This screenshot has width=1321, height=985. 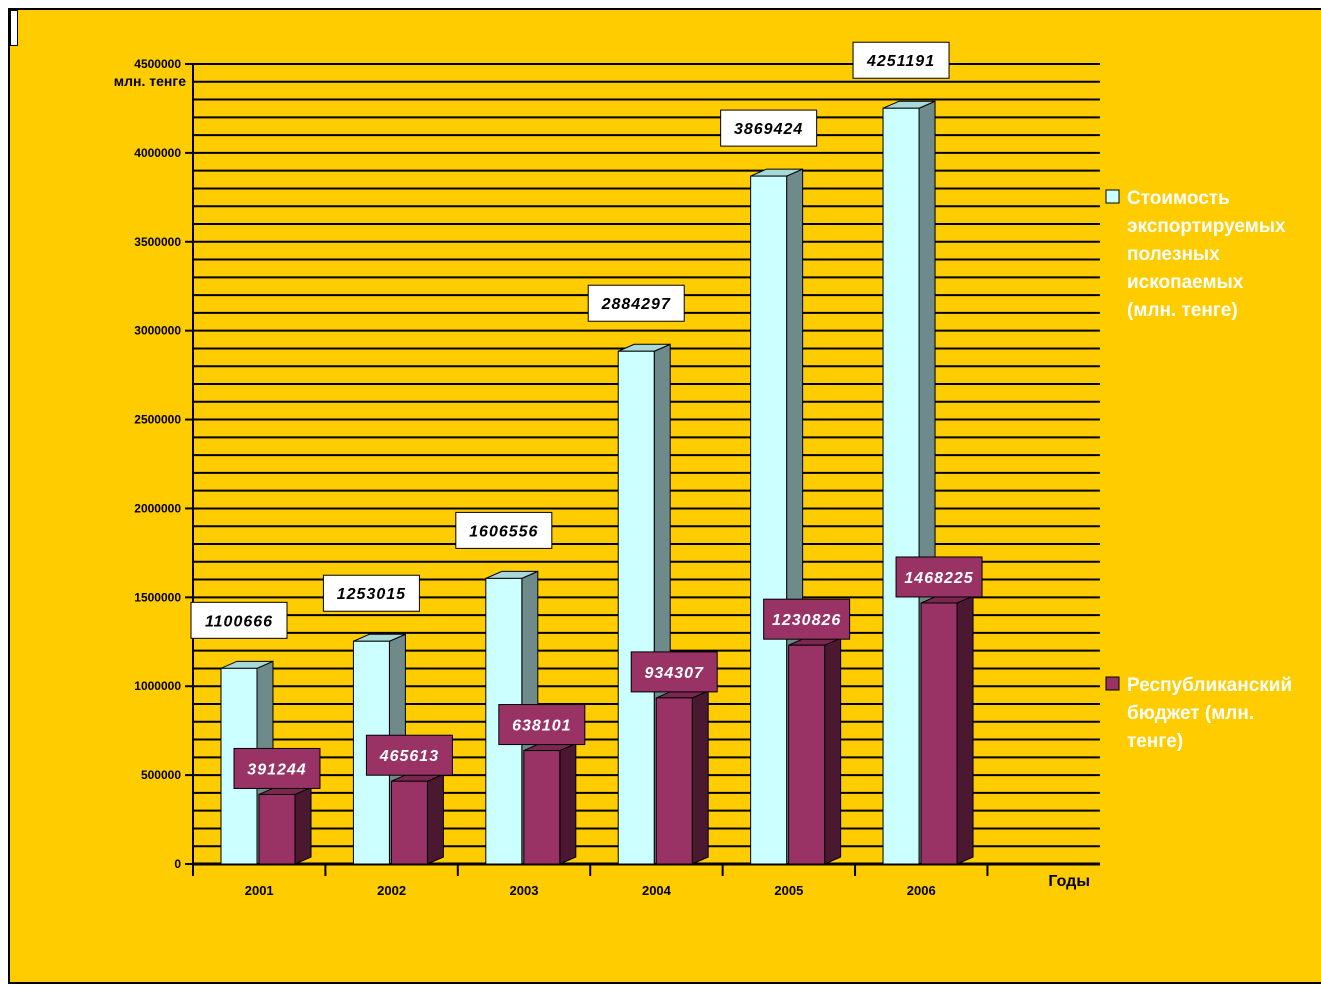 I want to click on data-label-budget: 638101, so click(x=541, y=726).